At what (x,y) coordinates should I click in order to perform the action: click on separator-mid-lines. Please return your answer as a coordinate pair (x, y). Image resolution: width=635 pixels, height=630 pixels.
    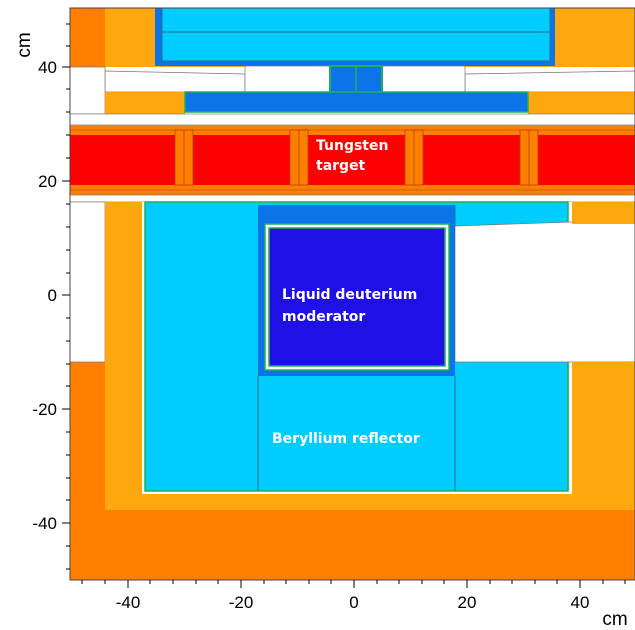
    Looking at the image, I should click on (356, 157).